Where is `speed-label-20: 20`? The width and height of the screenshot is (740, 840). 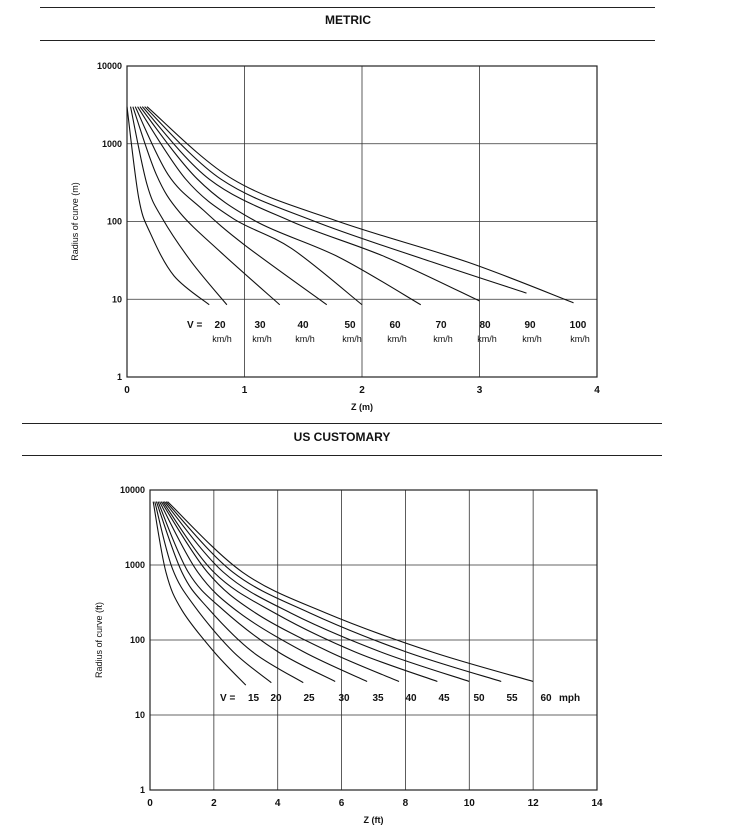 speed-label-20: 20 is located at coordinates (220, 325).